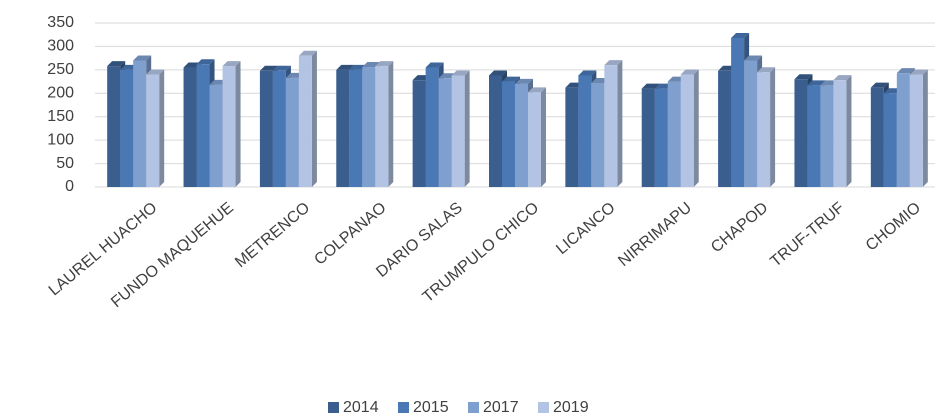  I want to click on legend-label: 2017, so click(501, 407).